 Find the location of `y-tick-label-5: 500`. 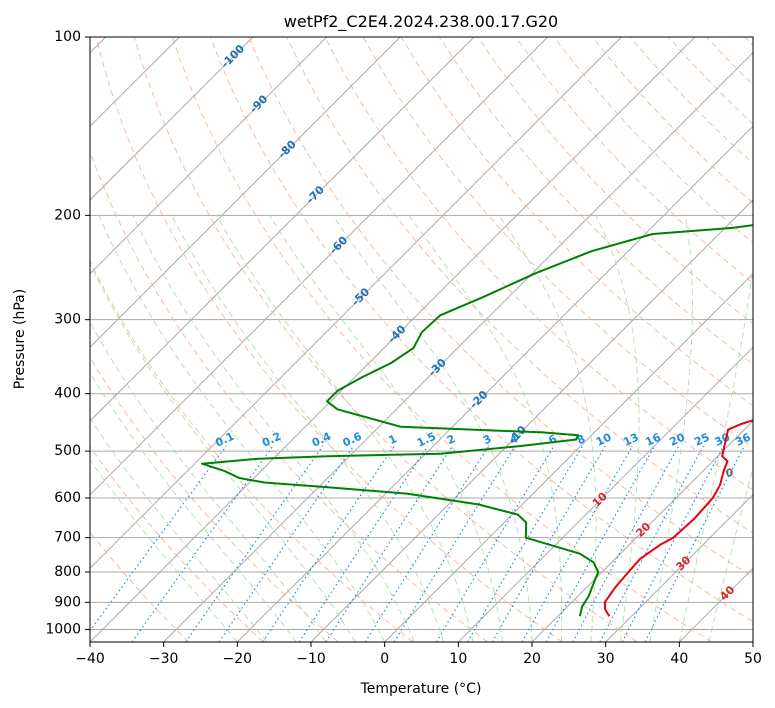

y-tick-label-5: 500 is located at coordinates (67, 451).